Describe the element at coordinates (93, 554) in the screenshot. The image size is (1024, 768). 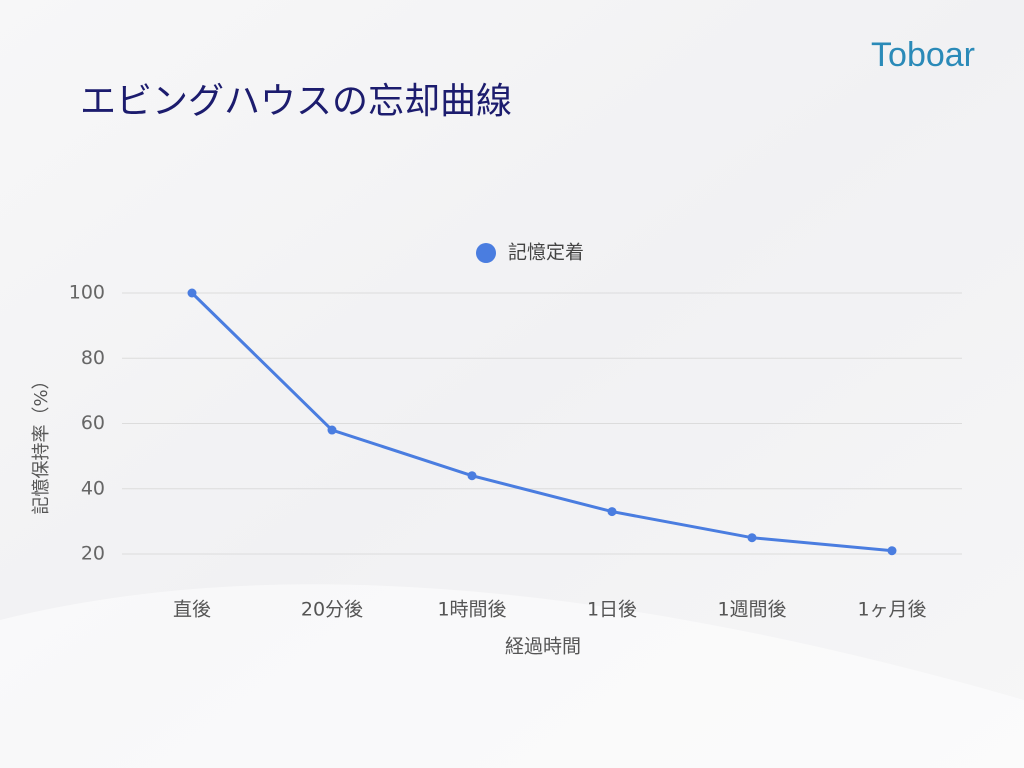
I see `y-tick-label: 20` at that location.